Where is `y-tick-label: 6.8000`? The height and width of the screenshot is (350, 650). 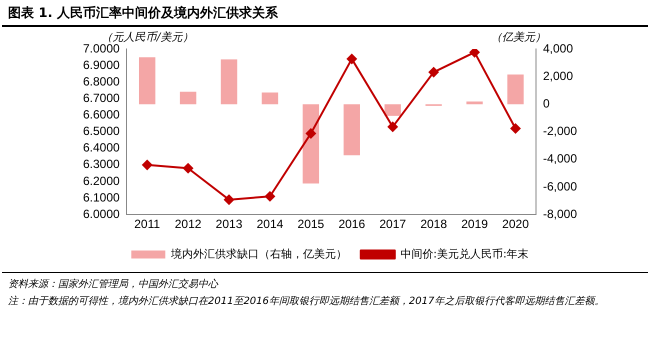
y-tick-label: 6.8000 is located at coordinates (101, 81).